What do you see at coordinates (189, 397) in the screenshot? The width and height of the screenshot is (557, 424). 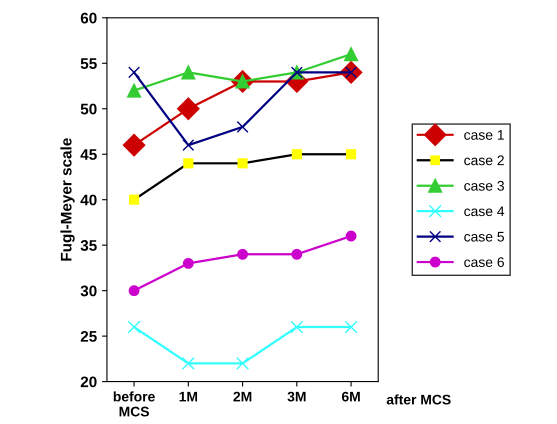 I see `x-tick-label: 1M` at bounding box center [189, 397].